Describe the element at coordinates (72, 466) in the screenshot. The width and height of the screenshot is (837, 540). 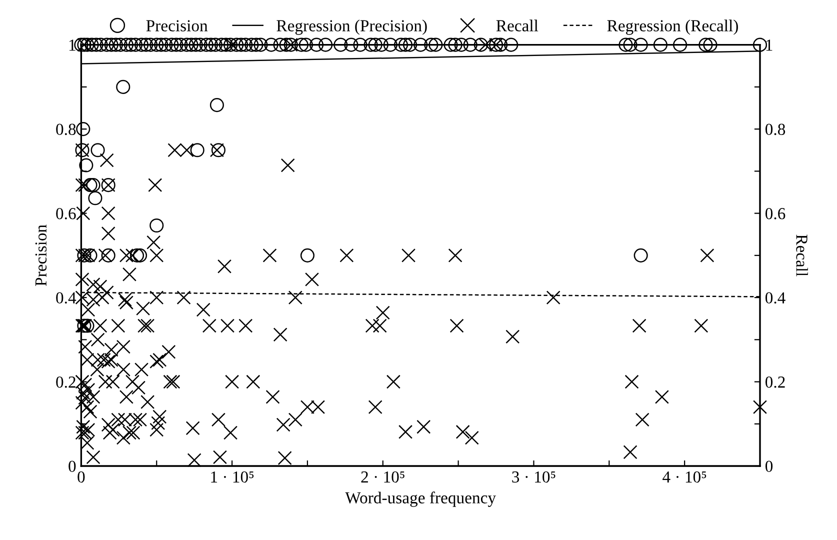
I see `y-tick-label: 0` at that location.